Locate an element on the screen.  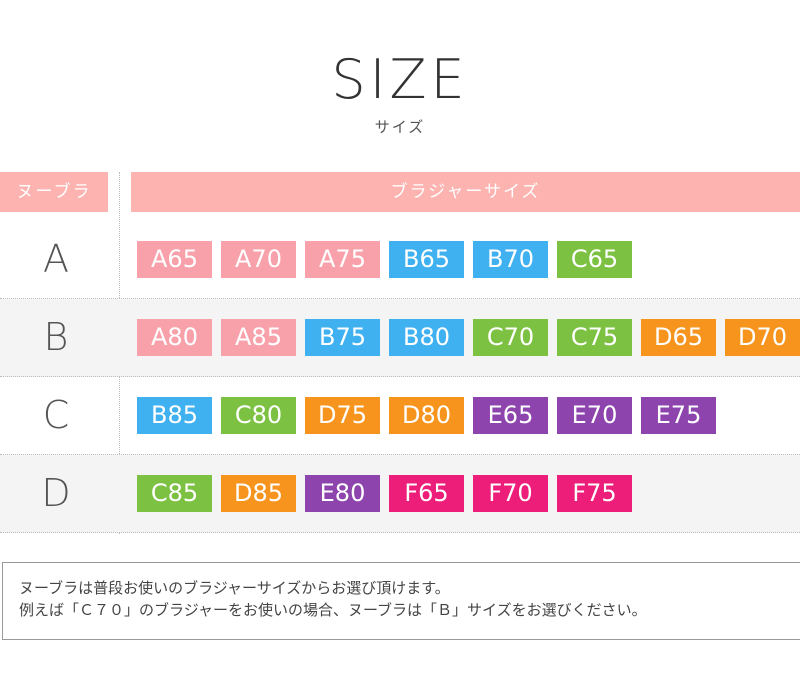
table-row: D C85 D85 E80 F65 F70 F75 is located at coordinates (400, 494).